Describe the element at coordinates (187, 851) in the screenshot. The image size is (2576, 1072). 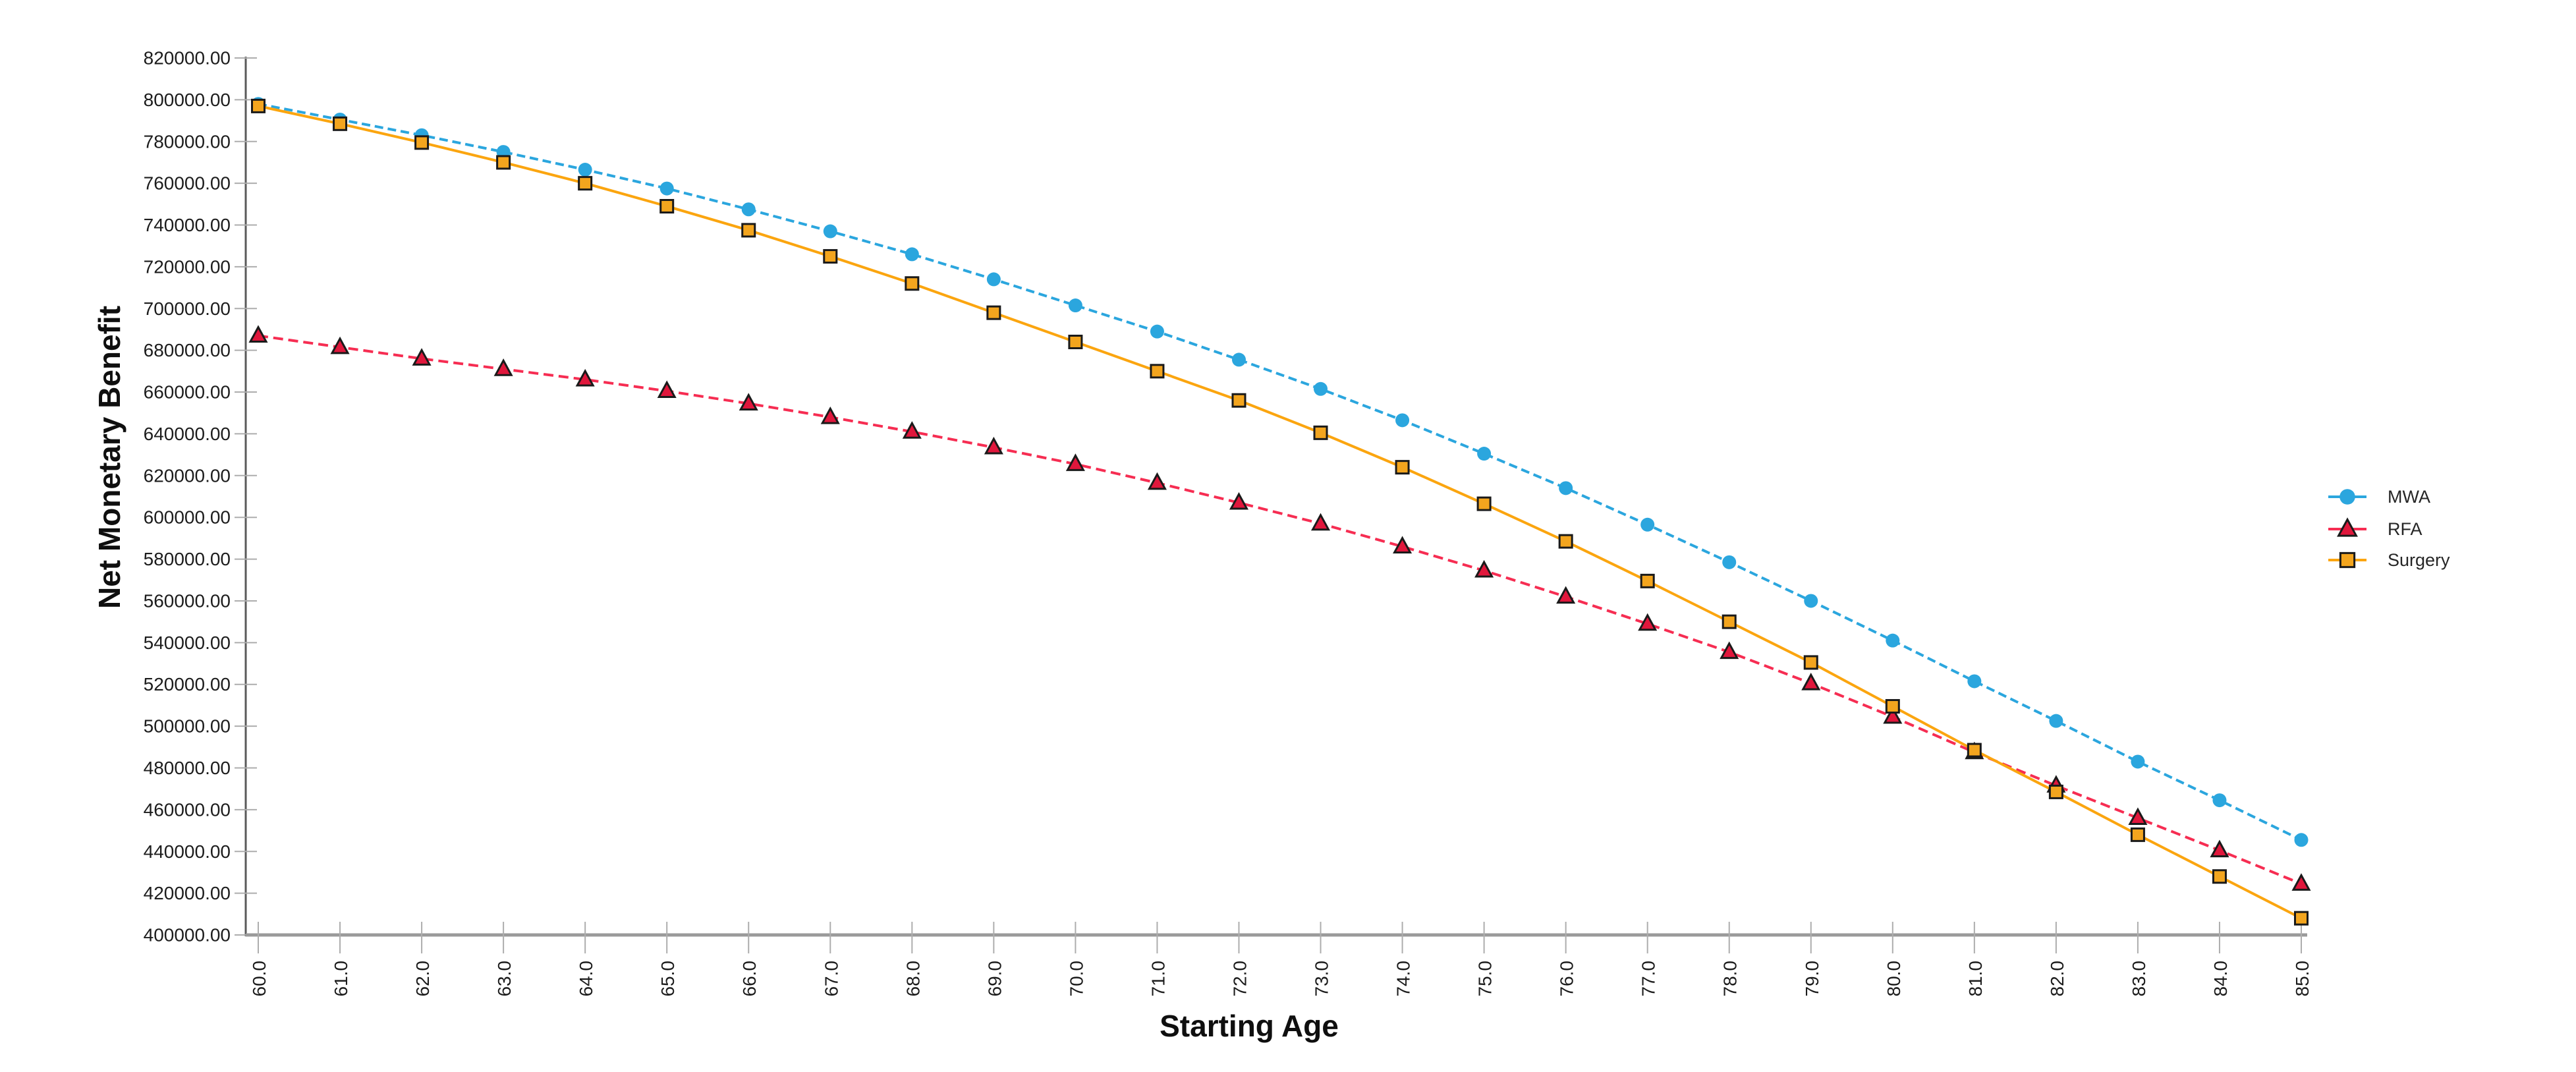
I see `y-tick-label: 440000.00` at that location.